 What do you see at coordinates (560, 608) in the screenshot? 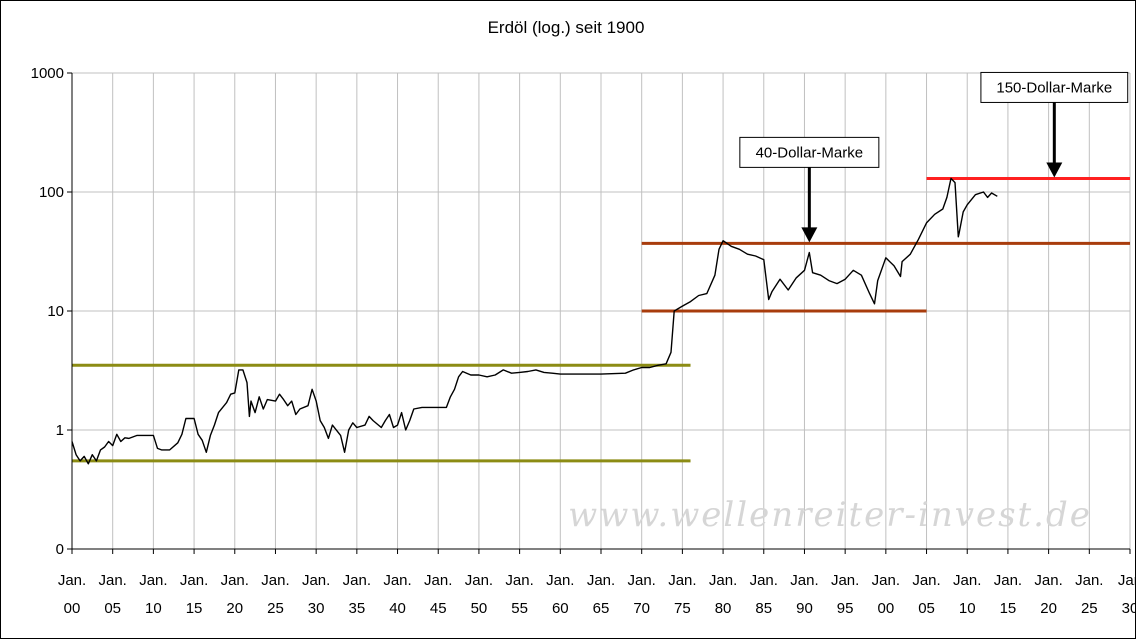
I see `x-tick-label-bottom: 60` at bounding box center [560, 608].